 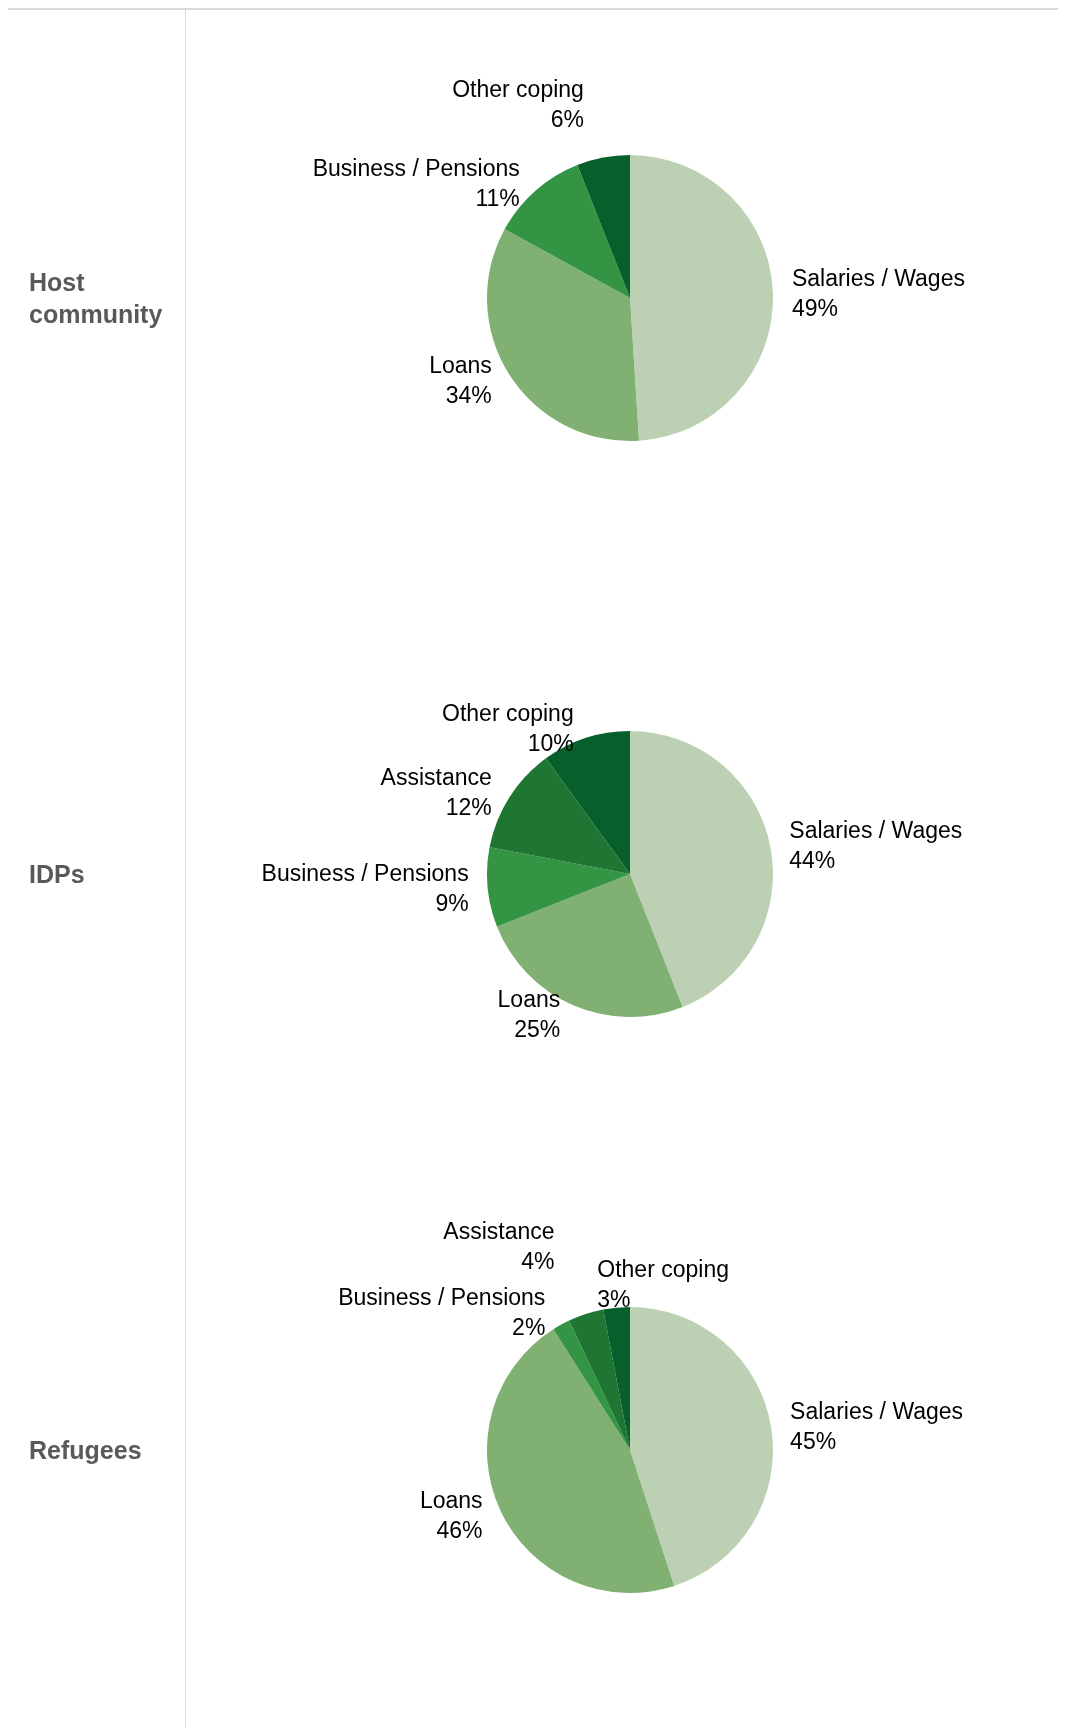 I want to click on text: Refugees, so click(x=85, y=1450).